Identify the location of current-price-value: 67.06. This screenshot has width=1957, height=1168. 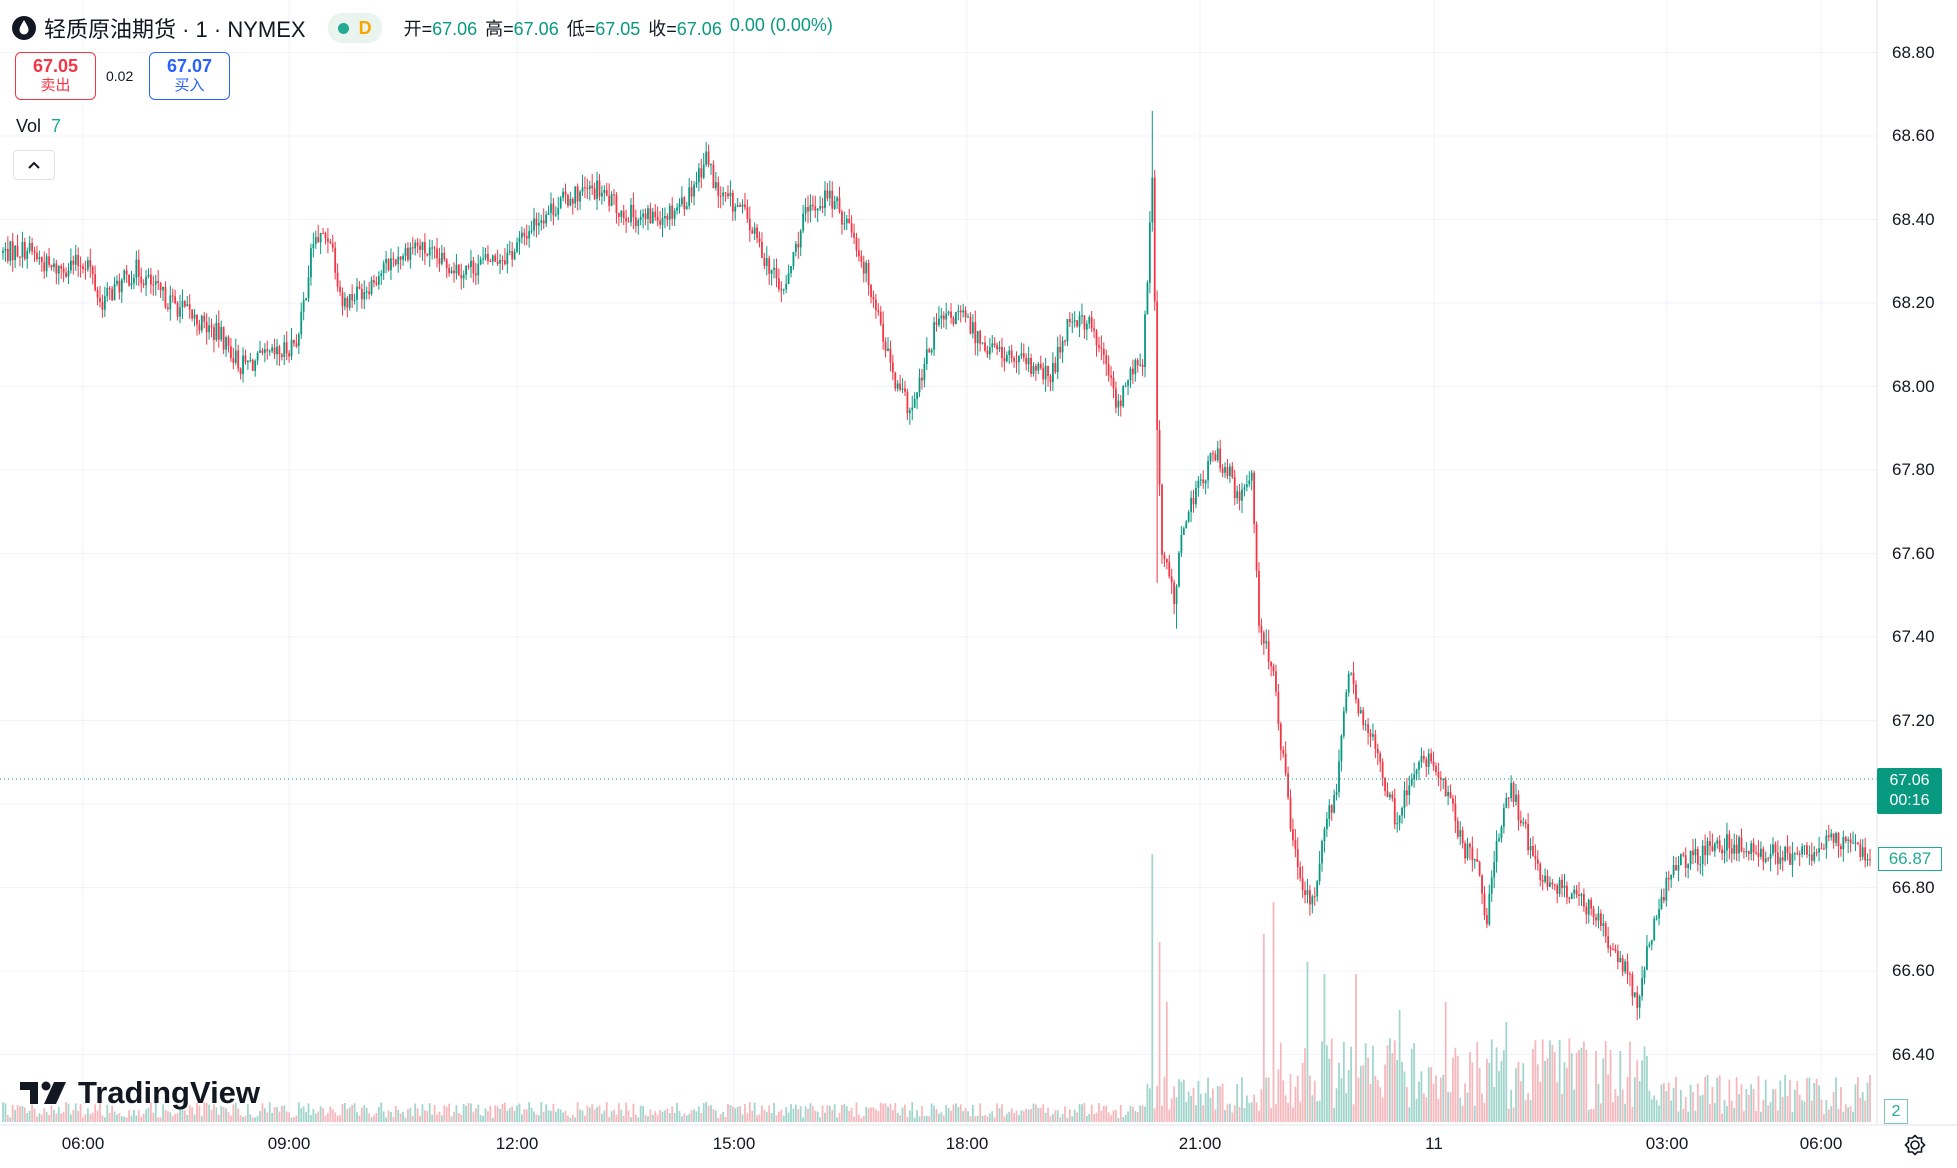
(1909, 780).